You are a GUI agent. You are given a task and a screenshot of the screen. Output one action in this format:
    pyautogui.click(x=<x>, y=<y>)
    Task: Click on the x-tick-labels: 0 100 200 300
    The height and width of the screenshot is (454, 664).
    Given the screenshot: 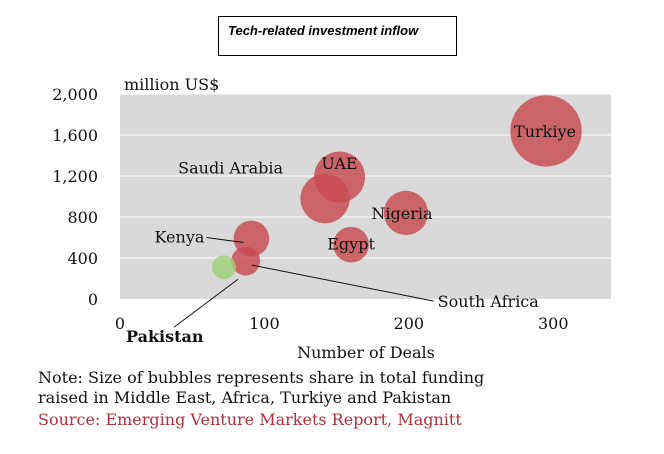 What is the action you would take?
    pyautogui.click(x=342, y=323)
    